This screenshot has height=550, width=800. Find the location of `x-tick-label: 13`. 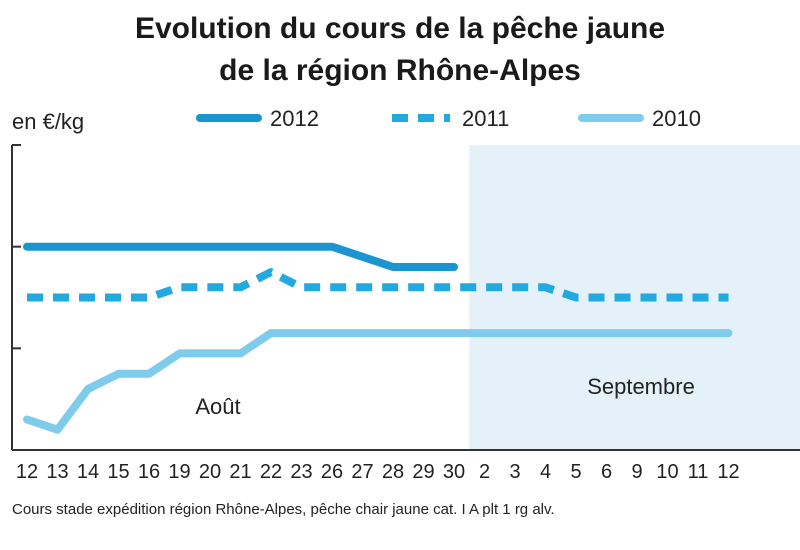

x-tick-label: 13 is located at coordinates (57, 472).